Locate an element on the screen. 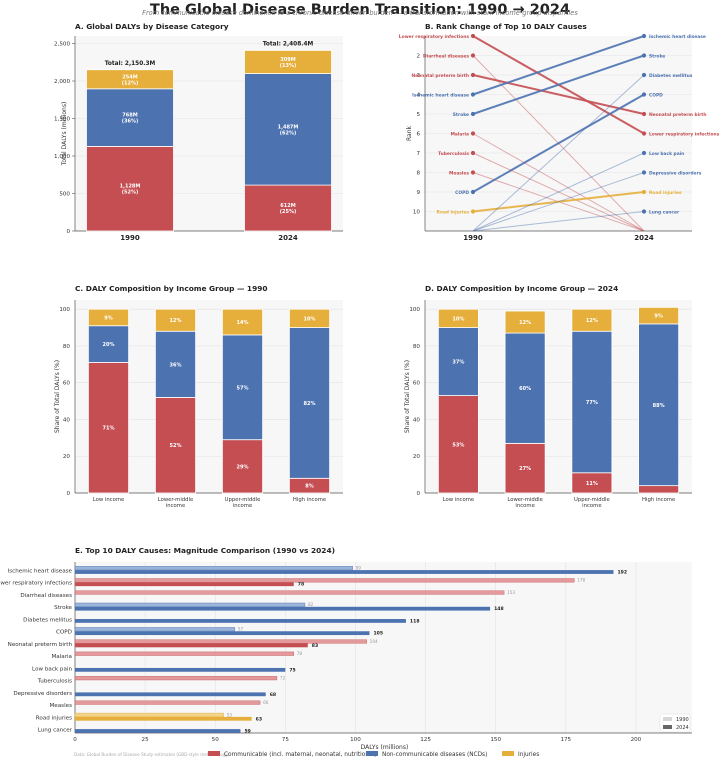  panel-e-xtick-label: 25 is located at coordinates (146, 740).